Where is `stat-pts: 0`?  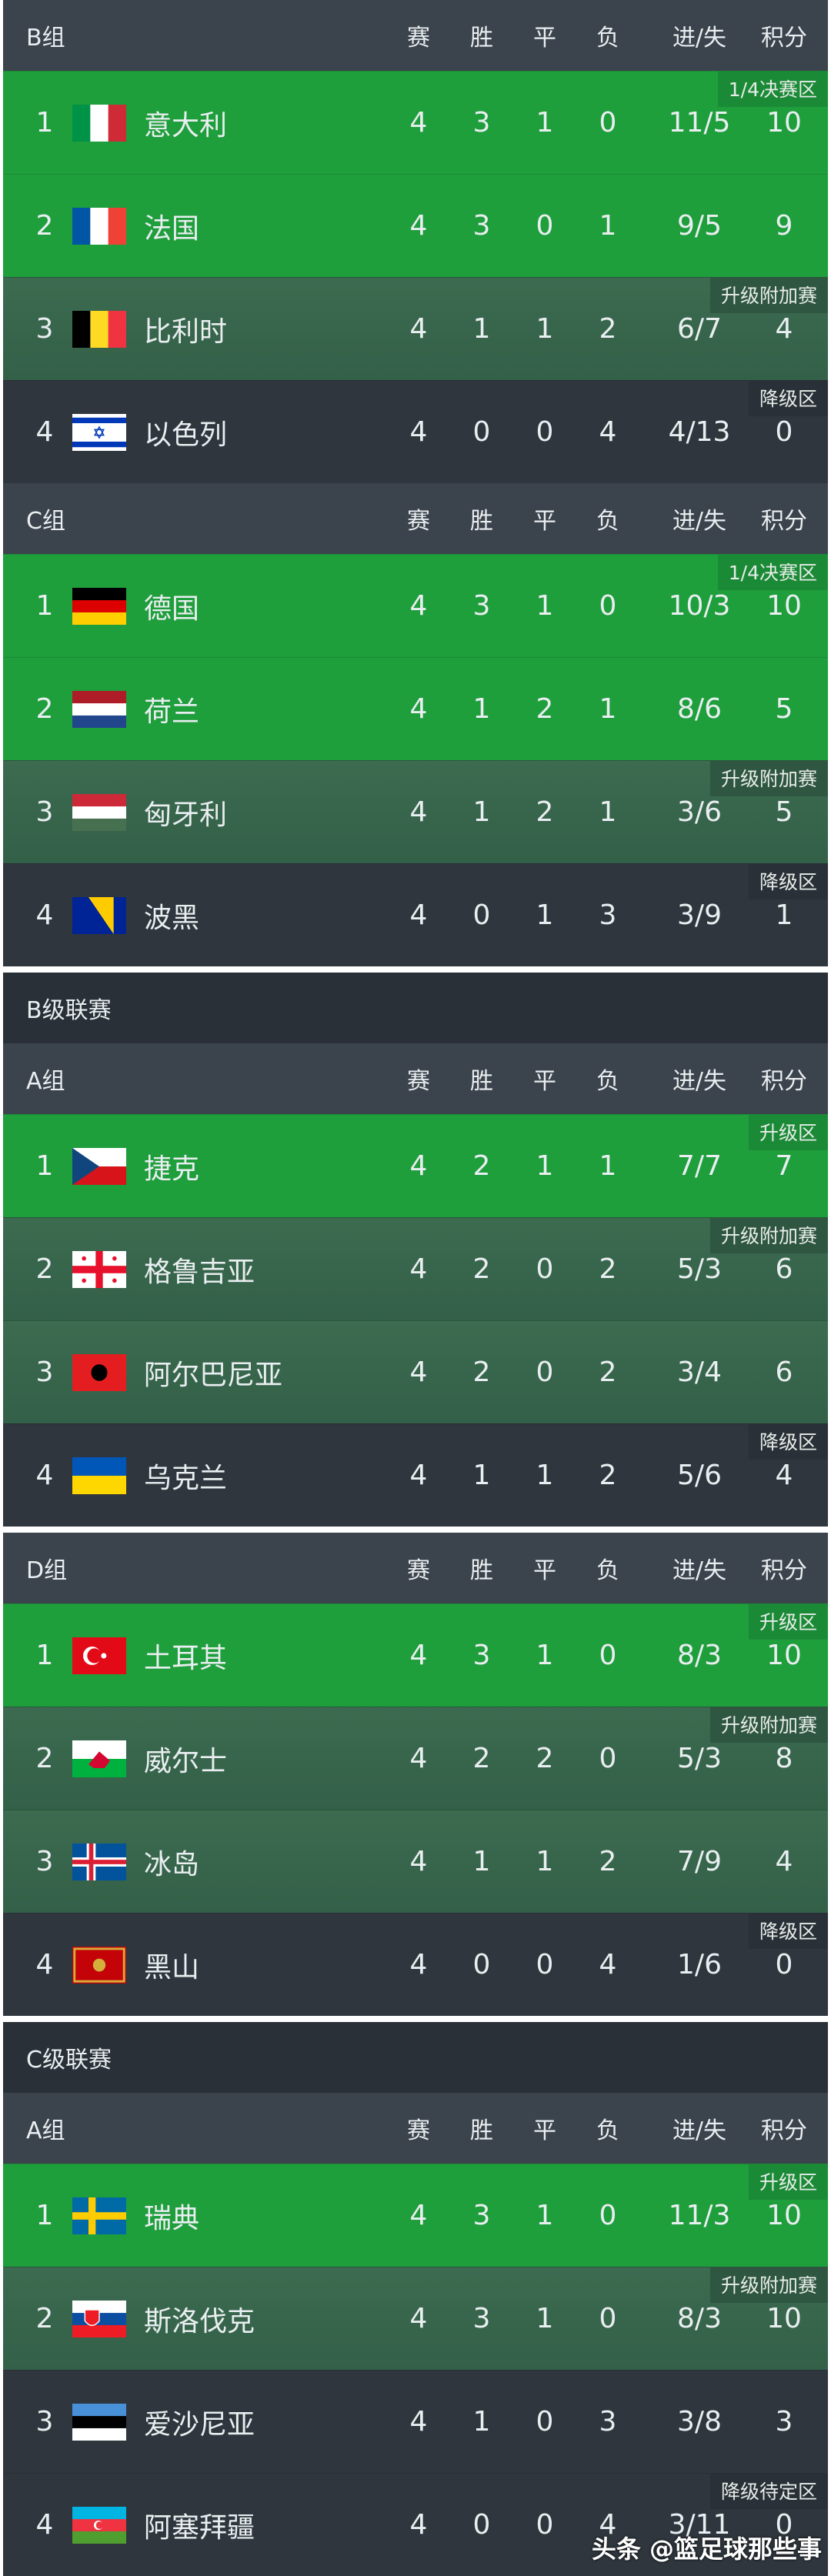
stat-pts: 0 is located at coordinates (784, 2525).